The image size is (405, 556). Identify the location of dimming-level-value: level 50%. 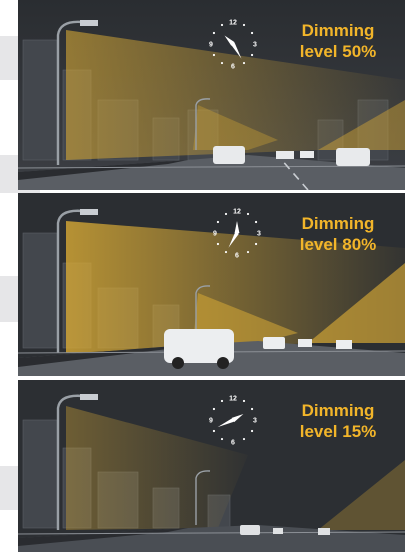
(338, 51).